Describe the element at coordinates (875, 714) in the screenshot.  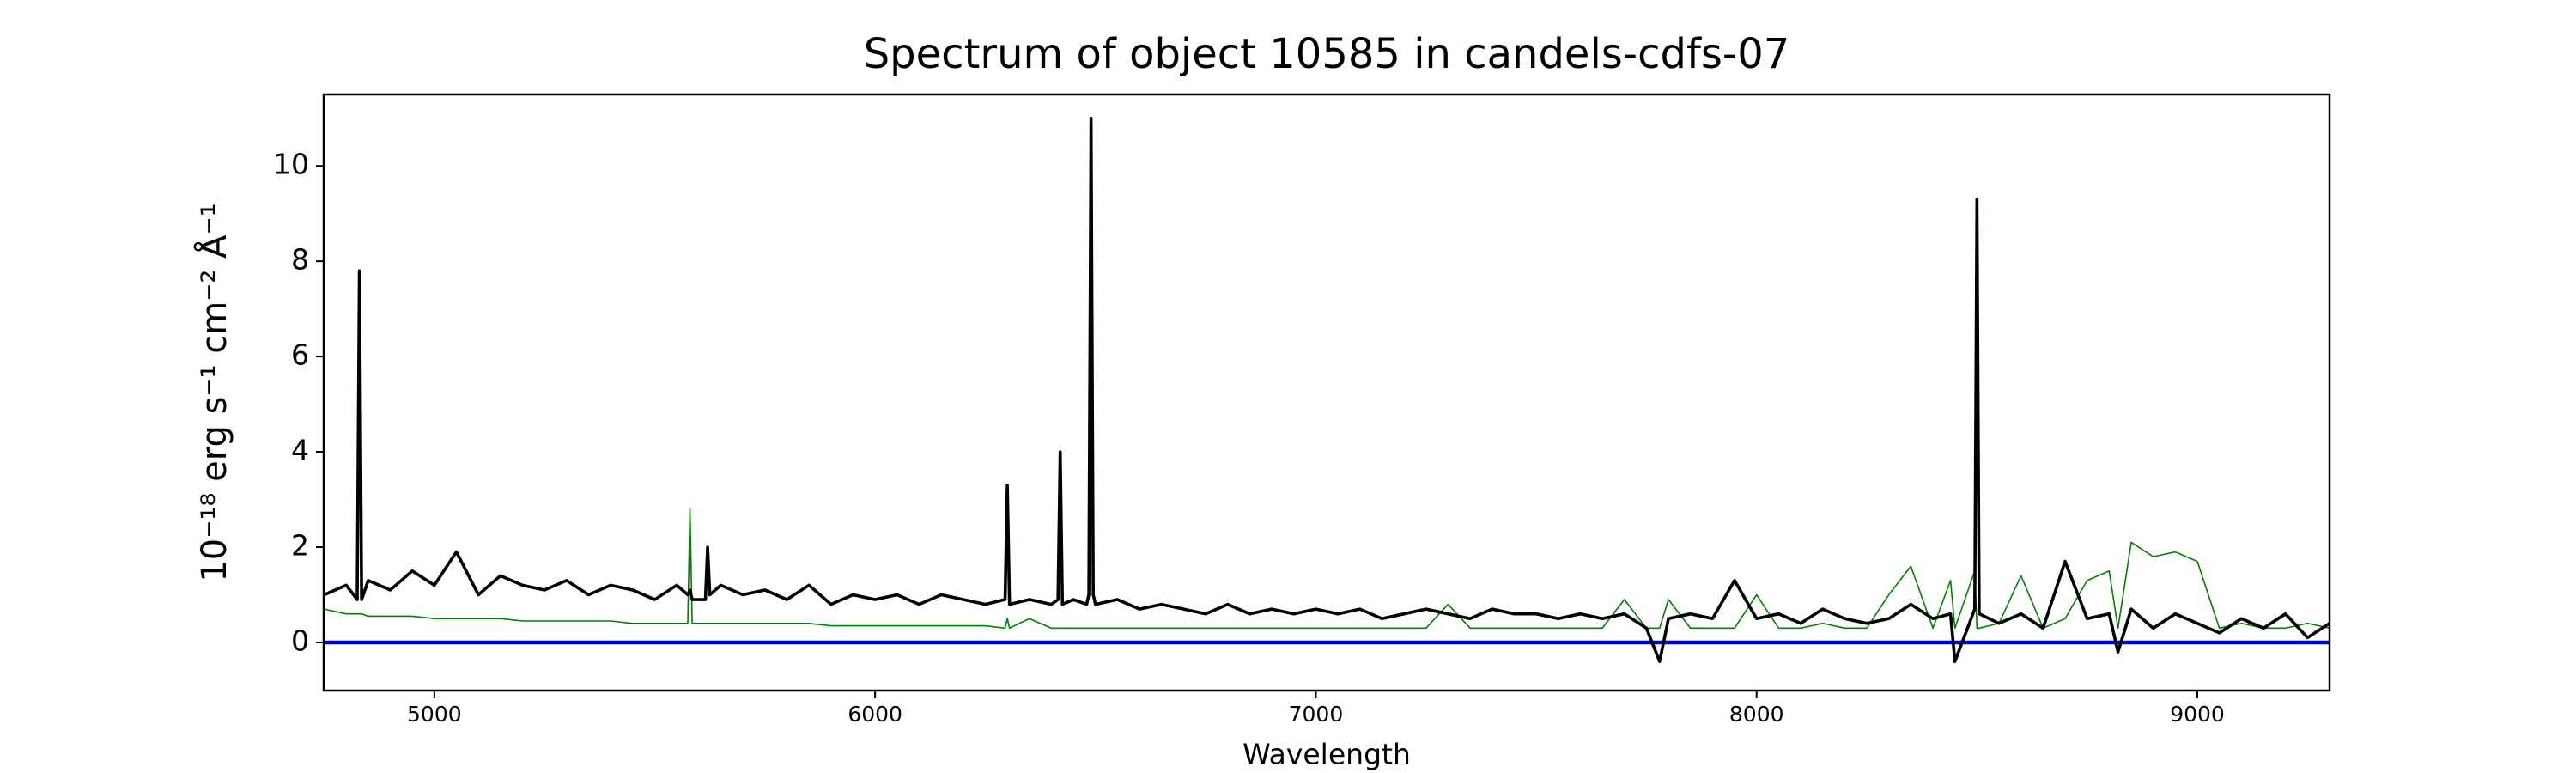
I see `x-tick-label: 6000` at that location.